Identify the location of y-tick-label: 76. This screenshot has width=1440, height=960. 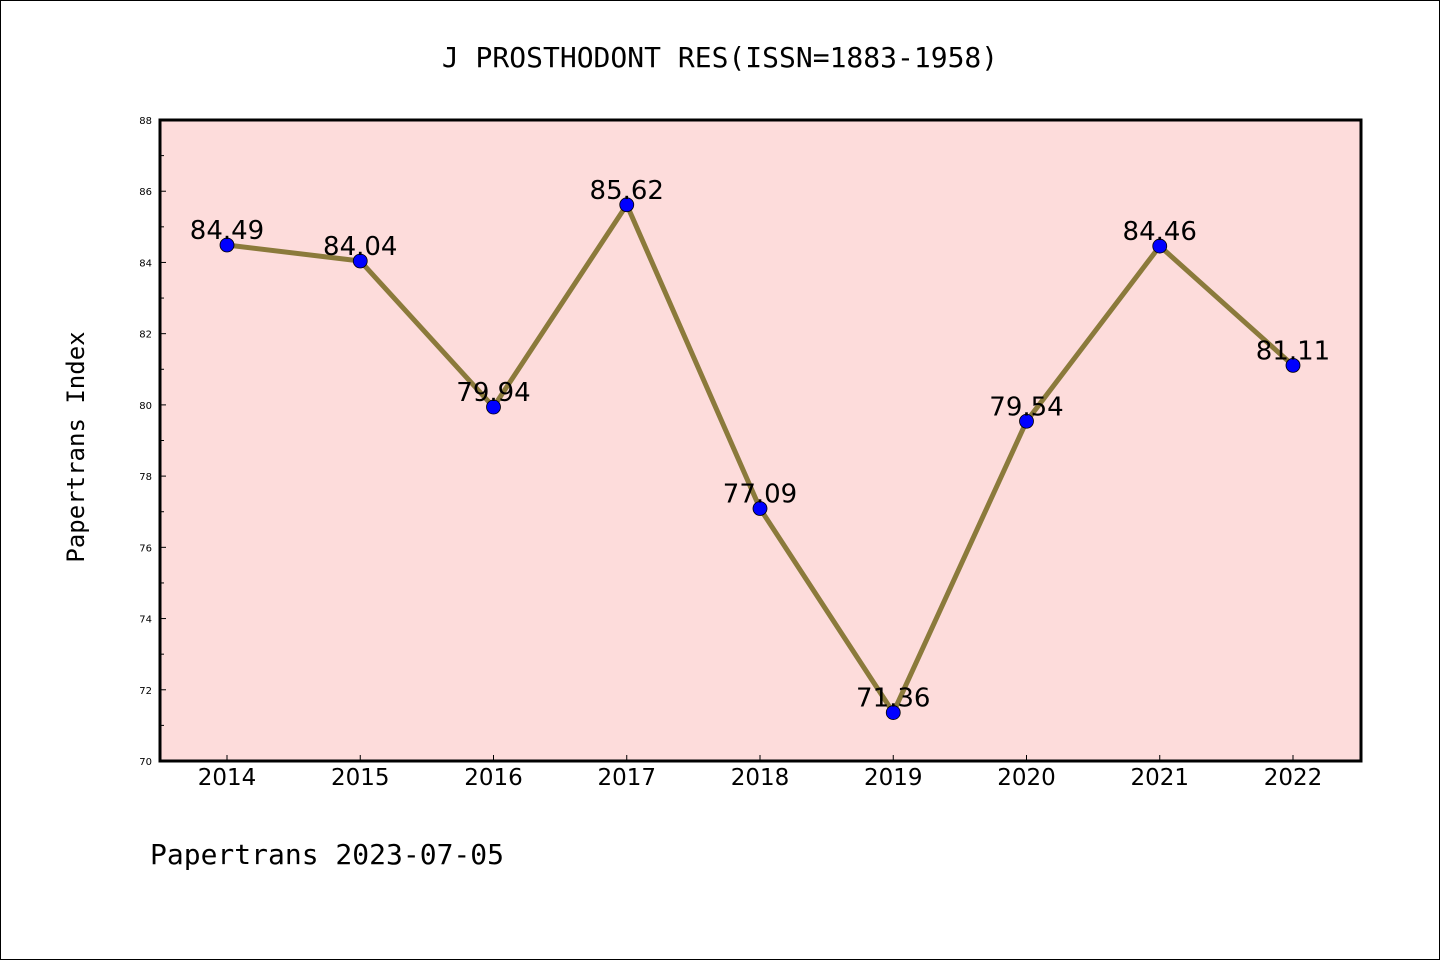
(145, 548).